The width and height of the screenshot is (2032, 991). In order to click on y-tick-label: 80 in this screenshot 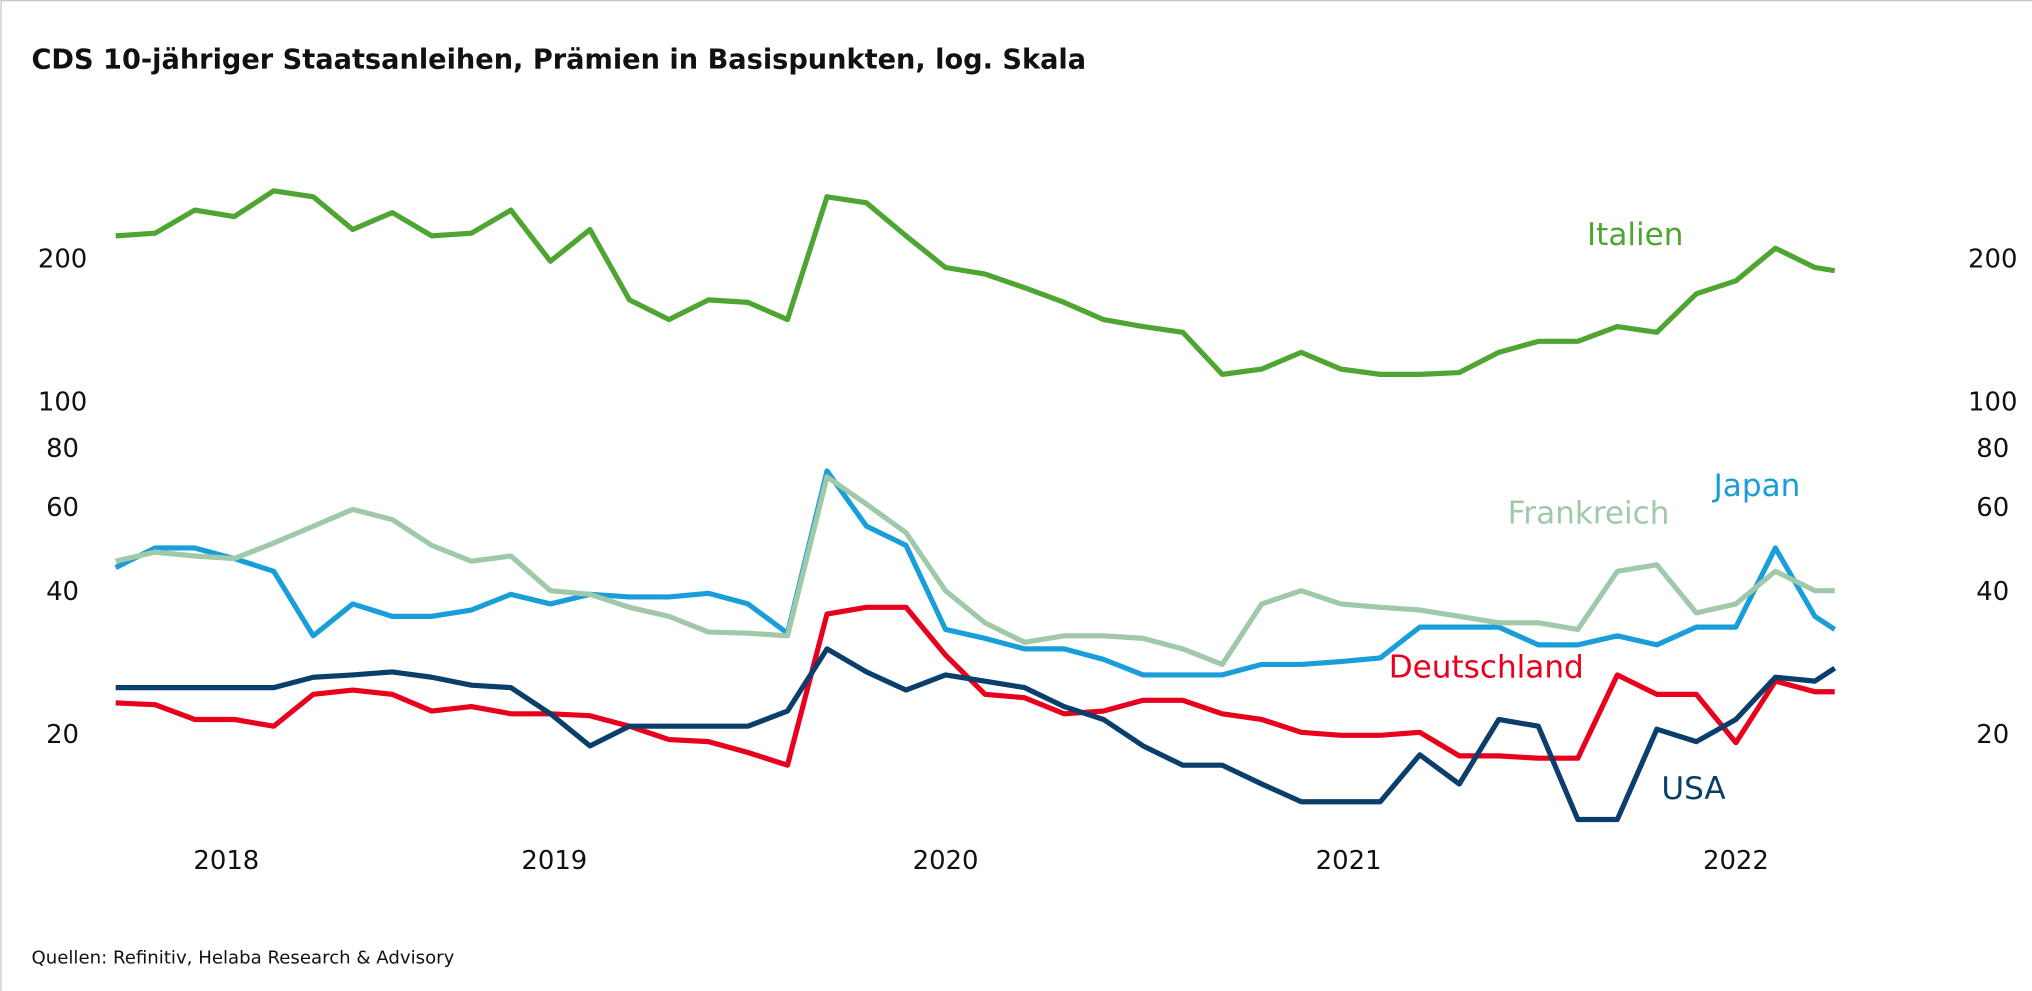, I will do `click(62, 449)`.